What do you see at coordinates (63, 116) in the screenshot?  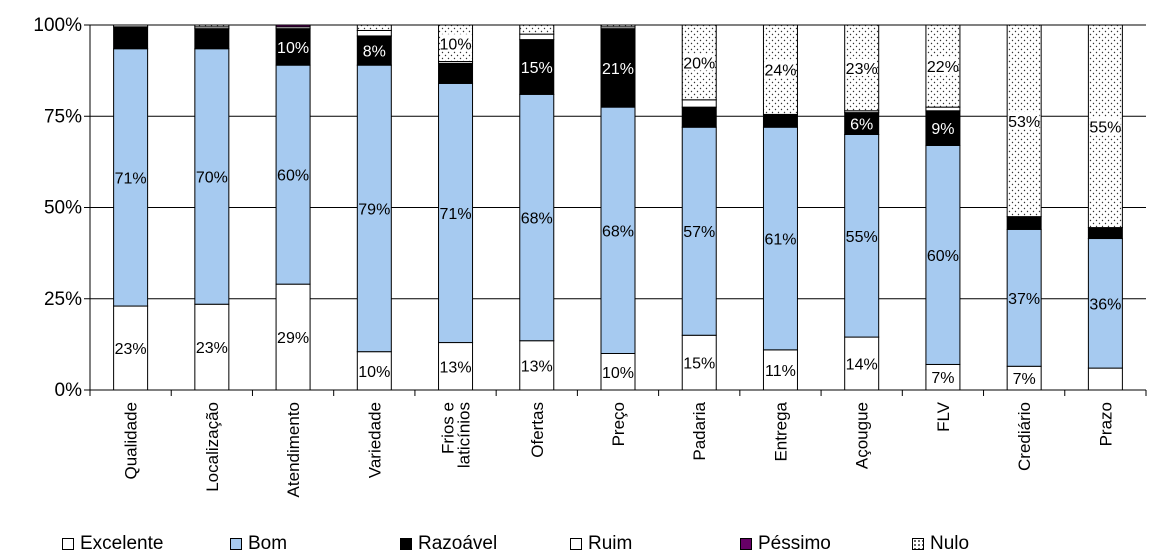 I see `y-tick-label: 75%` at bounding box center [63, 116].